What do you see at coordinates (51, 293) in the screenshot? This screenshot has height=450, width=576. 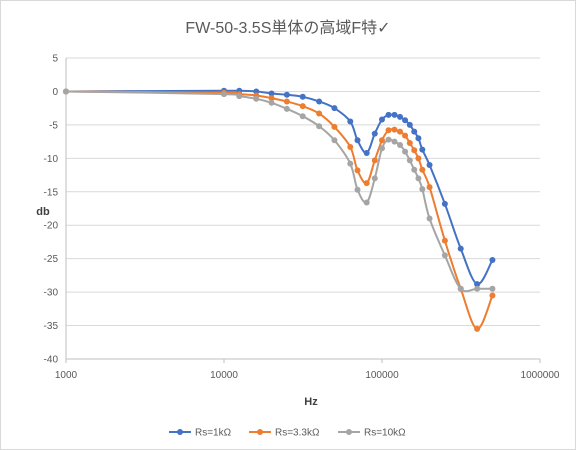 I see `y-tick-label: -30` at bounding box center [51, 293].